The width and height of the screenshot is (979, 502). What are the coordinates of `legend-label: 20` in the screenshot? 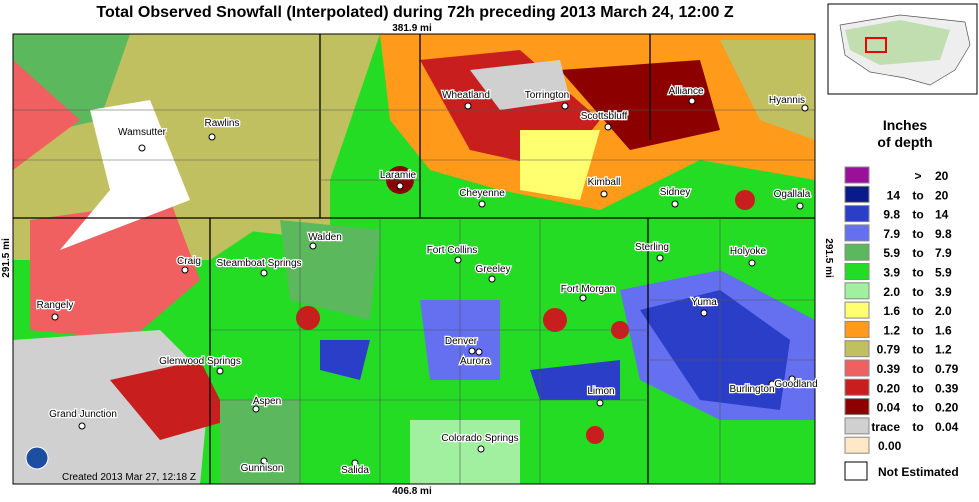 It's located at (942, 176).